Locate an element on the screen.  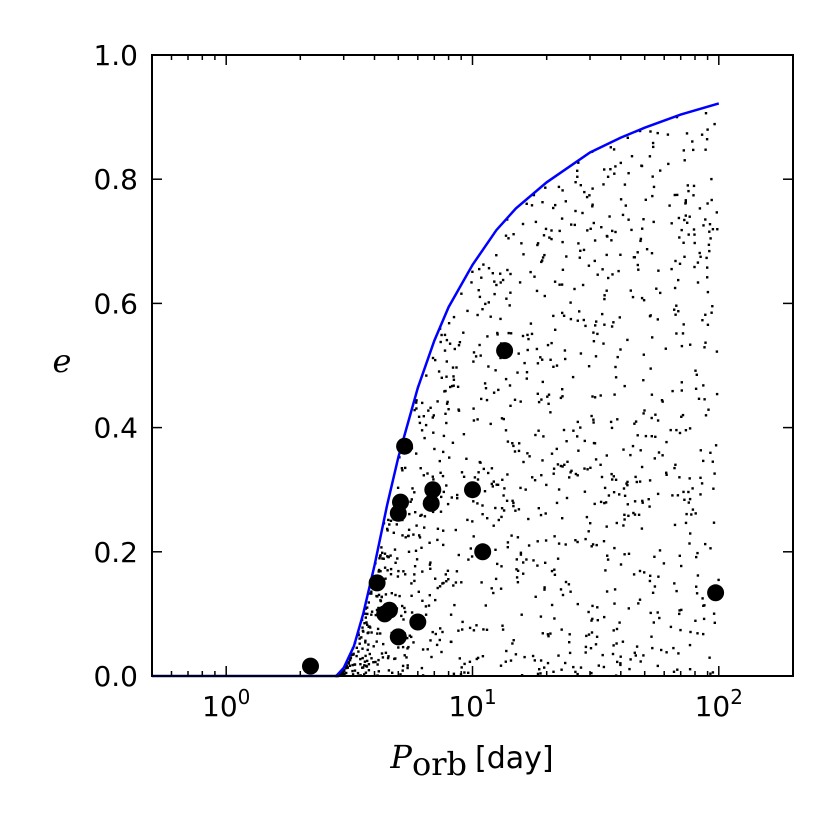
y-tick-label: 0.2 is located at coordinates (115, 552).